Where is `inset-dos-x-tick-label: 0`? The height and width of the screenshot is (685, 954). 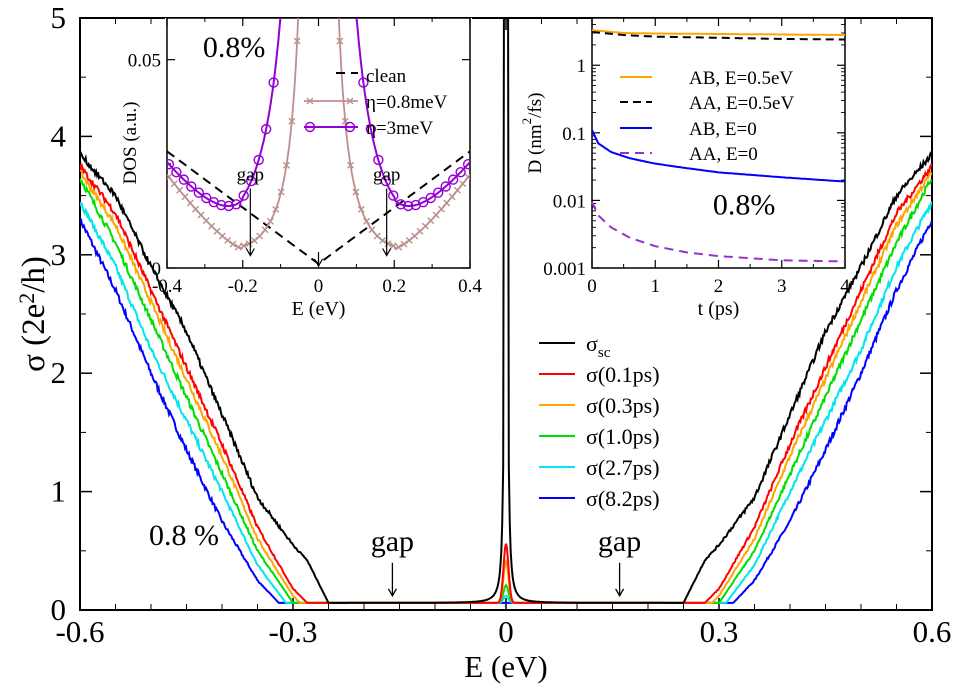 inset-dos-x-tick-label: 0 is located at coordinates (319, 286).